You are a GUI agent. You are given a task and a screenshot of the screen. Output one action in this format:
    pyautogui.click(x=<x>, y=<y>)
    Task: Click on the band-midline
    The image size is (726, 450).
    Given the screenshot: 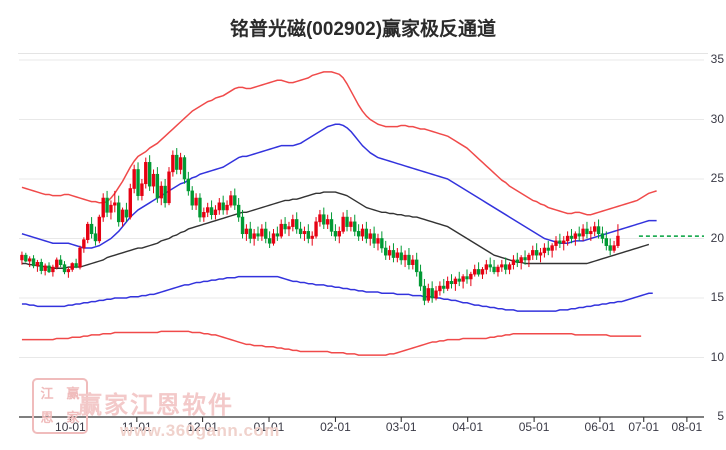 What is the action you would take?
    pyautogui.click(x=335, y=230)
    